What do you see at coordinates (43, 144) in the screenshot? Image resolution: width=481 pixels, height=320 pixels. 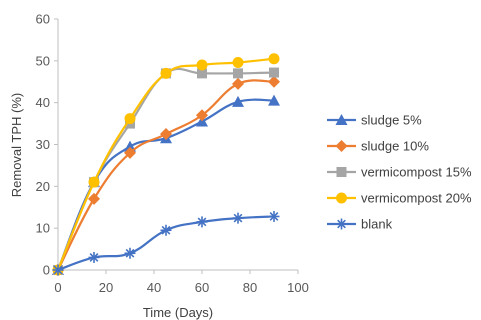 I see `y-tick-label: 30` at bounding box center [43, 144].